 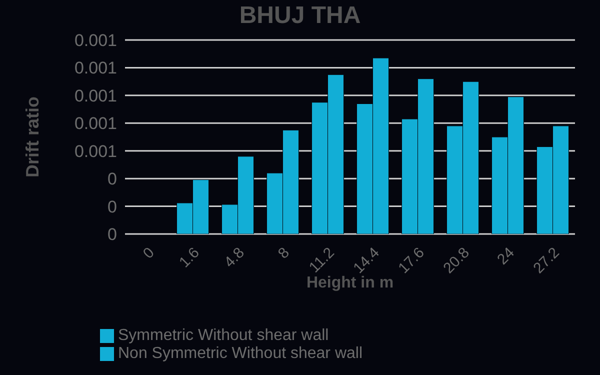 What do you see at coordinates (223, 335) in the screenshot?
I see `legend-label: Symmetric Without shear wall` at bounding box center [223, 335].